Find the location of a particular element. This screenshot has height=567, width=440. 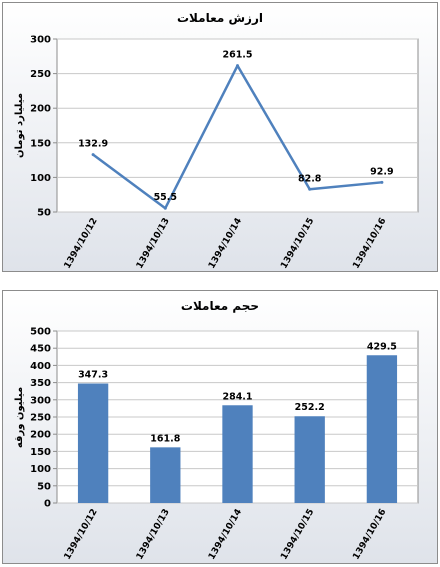

volume-chart-y-tick-label: 100 is located at coordinates (40, 469).